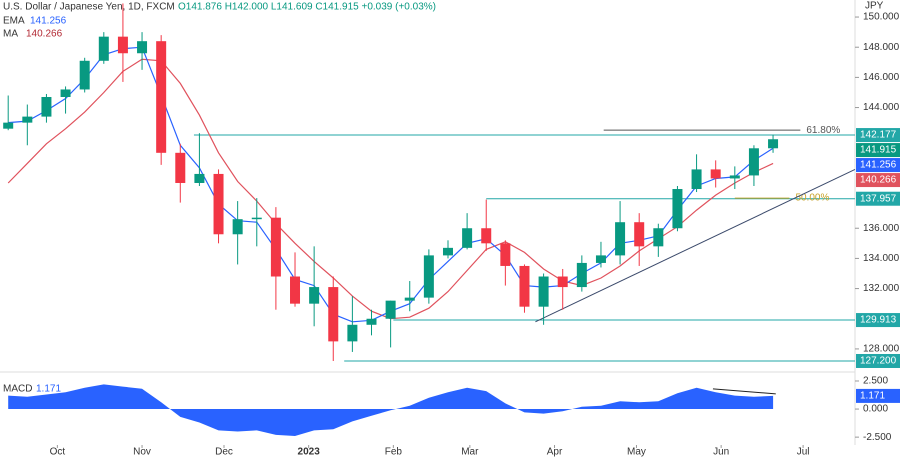 This screenshot has height=460, width=900. Describe the element at coordinates (744, 391) in the screenshot. I see `macd-divergence` at that location.